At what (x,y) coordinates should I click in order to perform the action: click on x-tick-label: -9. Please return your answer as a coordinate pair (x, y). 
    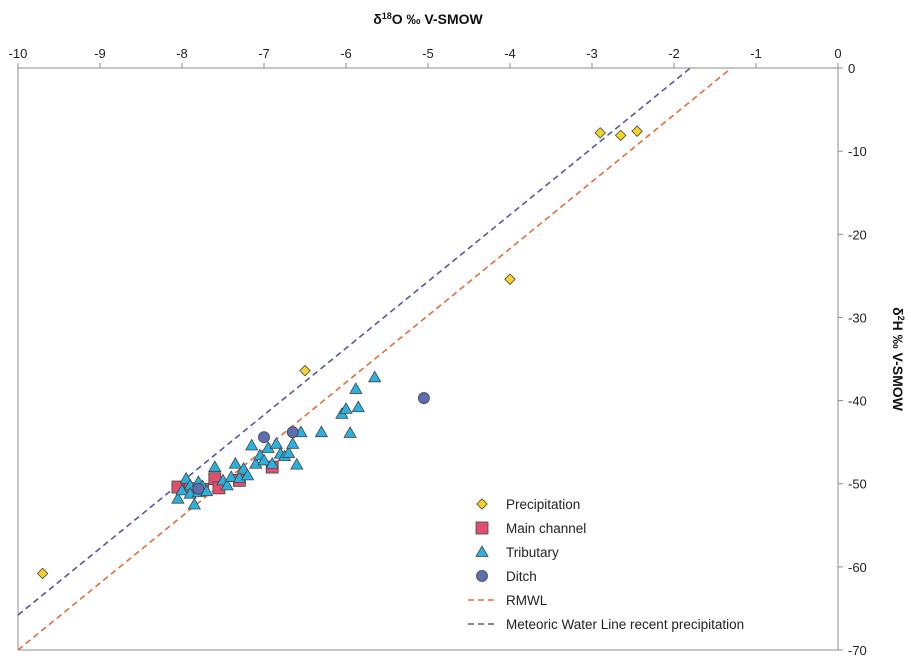
    Looking at the image, I should click on (100, 53).